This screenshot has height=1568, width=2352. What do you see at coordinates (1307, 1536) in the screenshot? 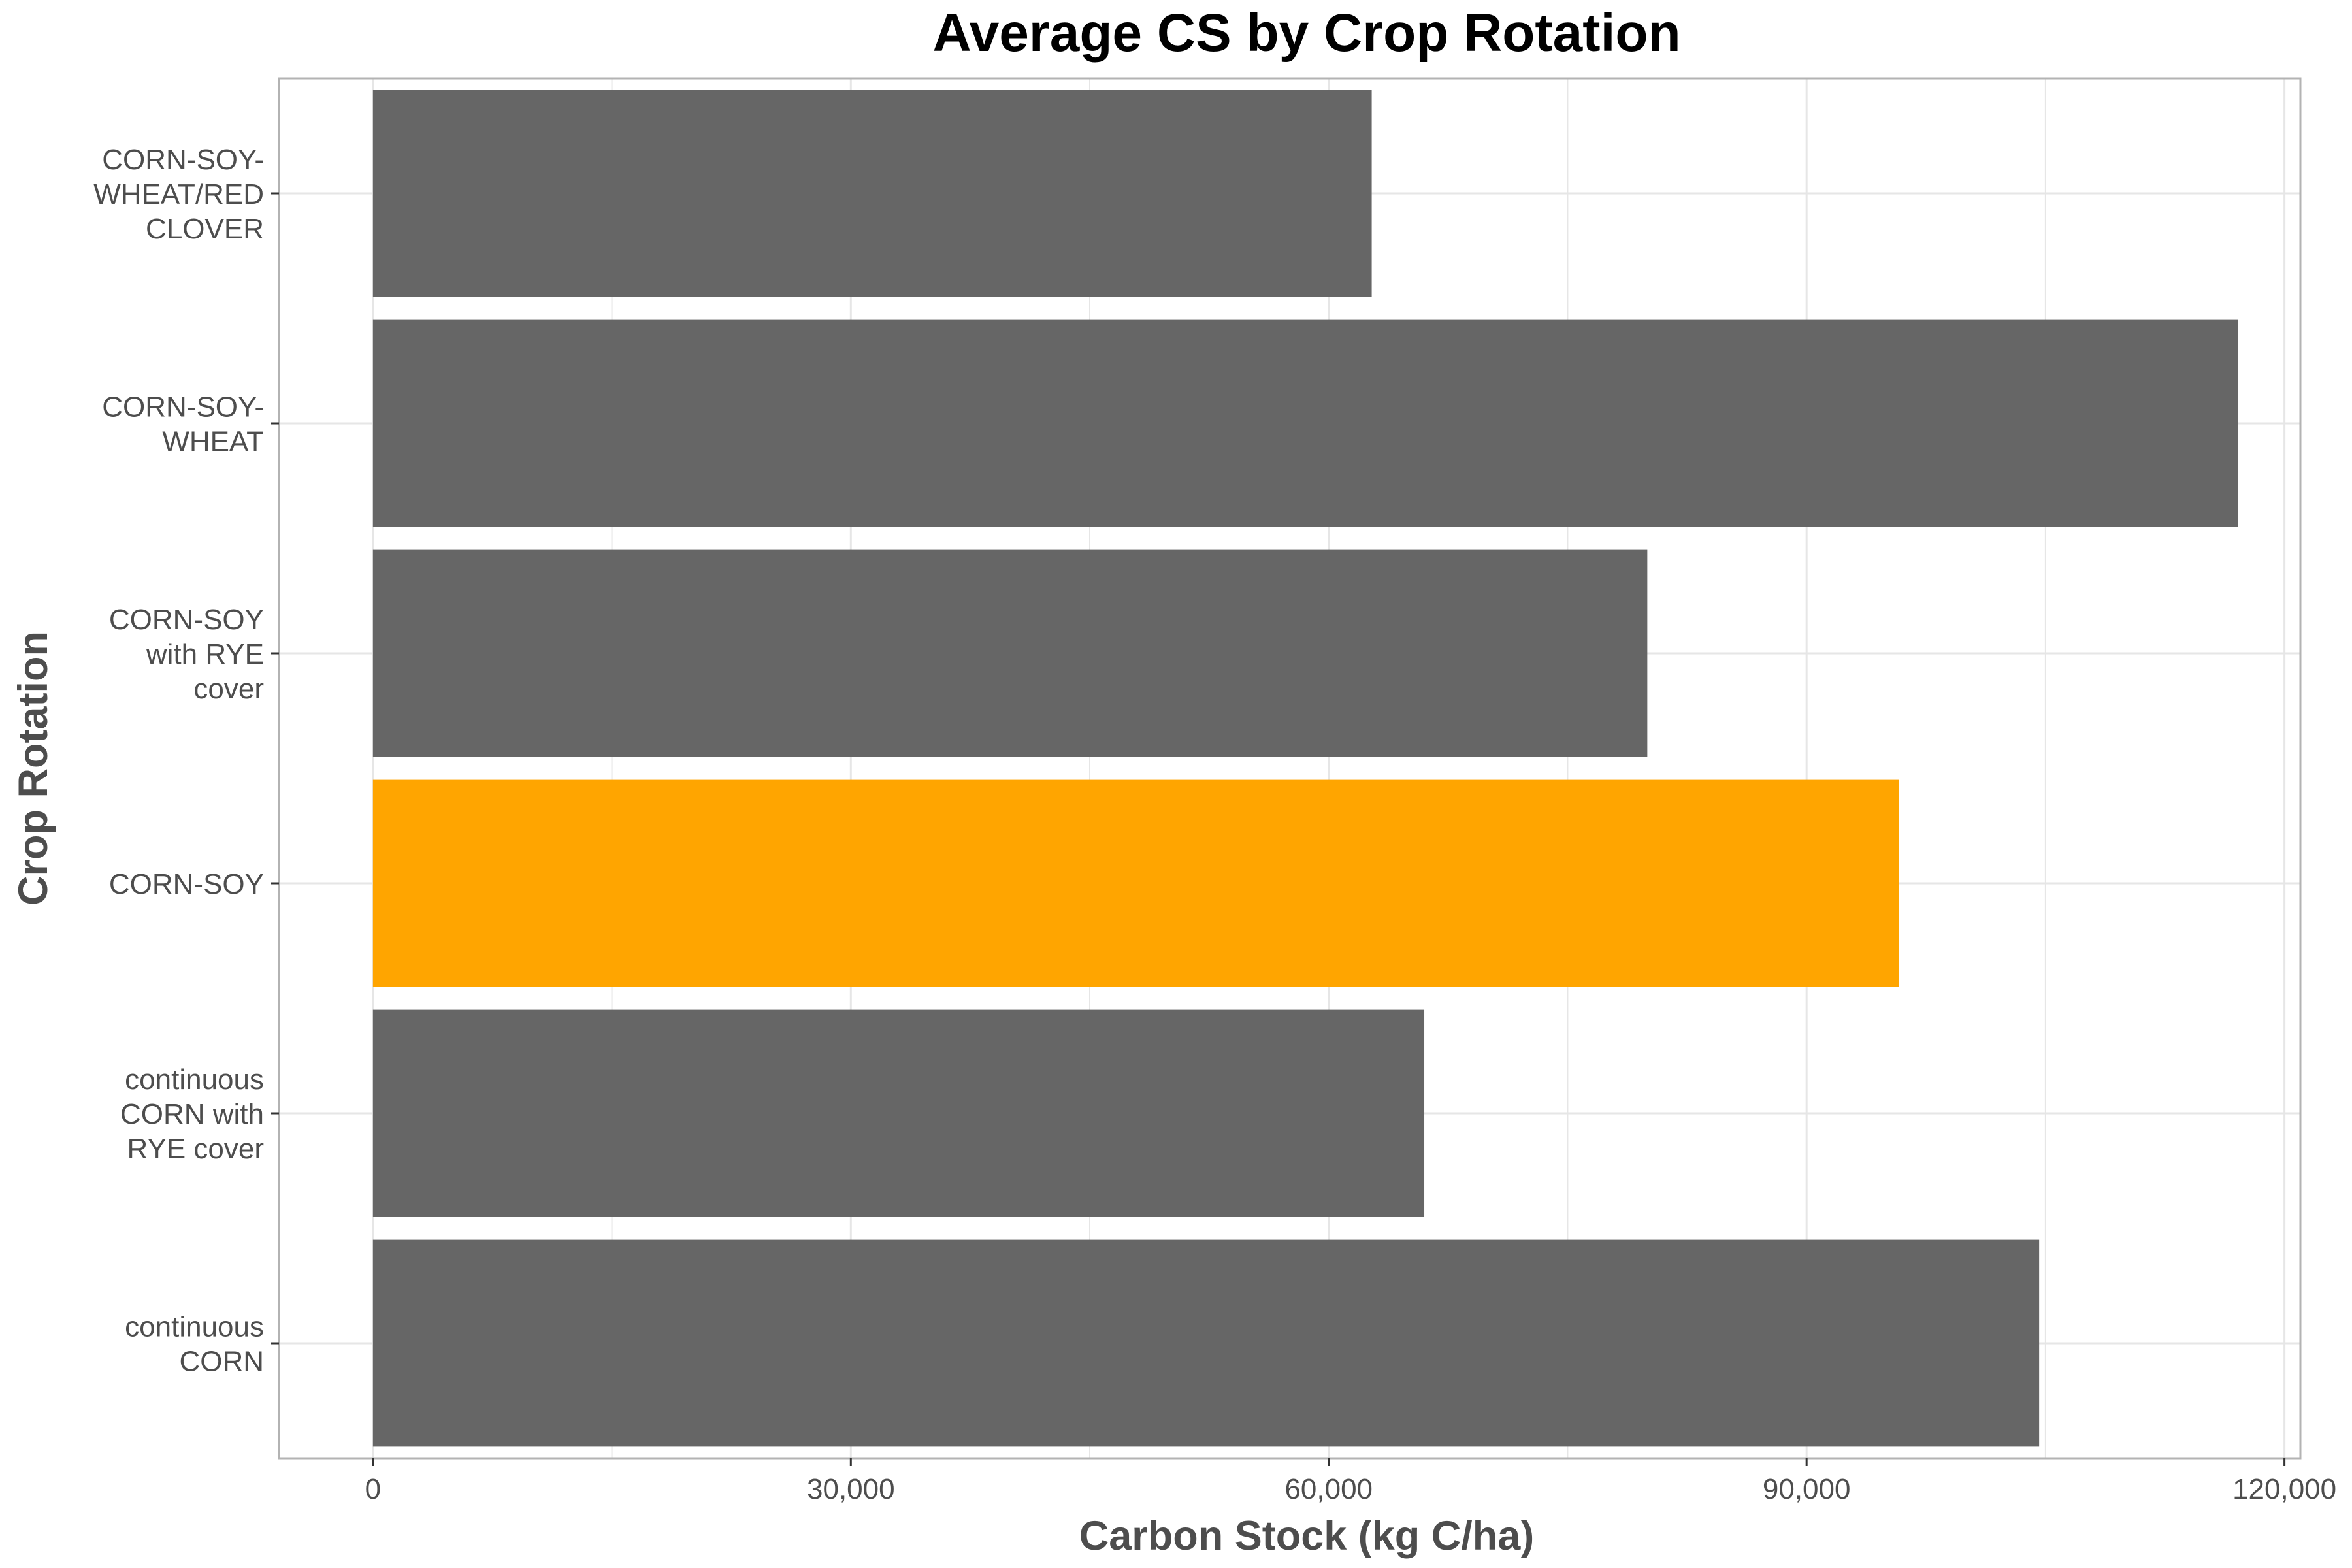
I see `x-axis-title: Carbon Stock (kg C/ha)` at bounding box center [1307, 1536].